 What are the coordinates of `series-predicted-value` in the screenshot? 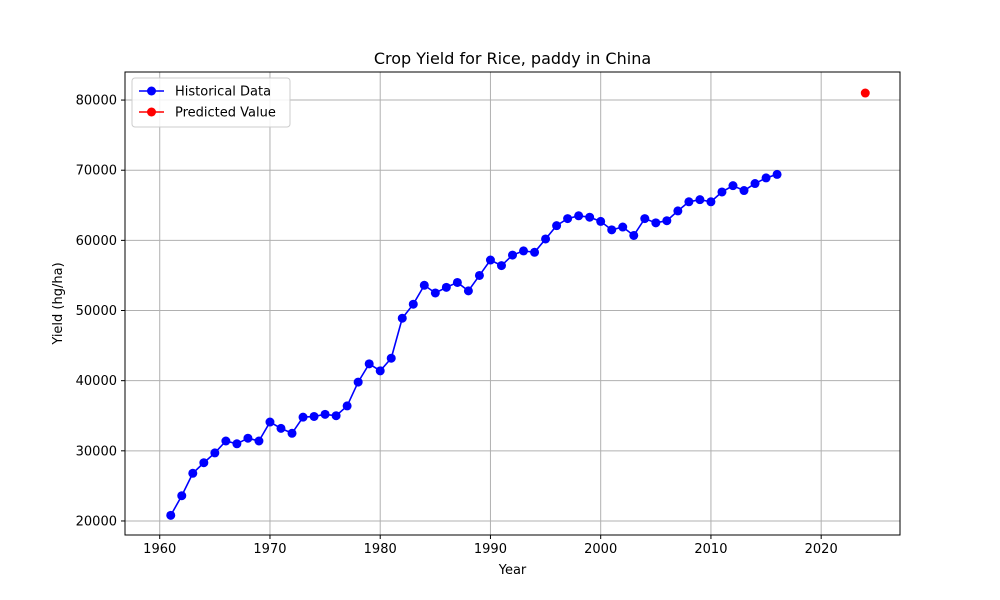 It's located at (865, 93).